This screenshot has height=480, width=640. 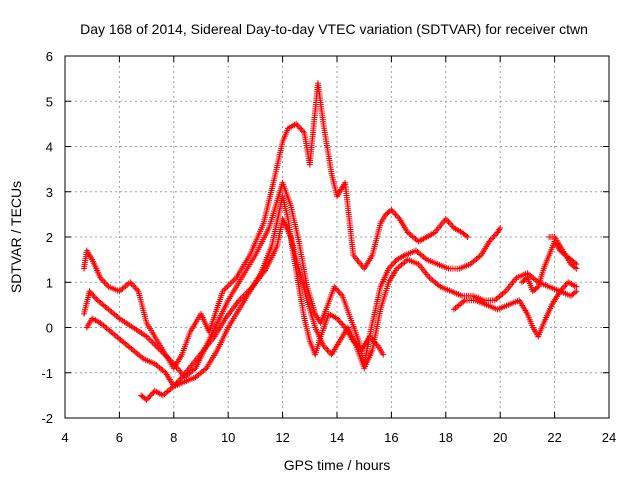 What do you see at coordinates (337, 437) in the screenshot?
I see `x-tick-label: 14` at bounding box center [337, 437].